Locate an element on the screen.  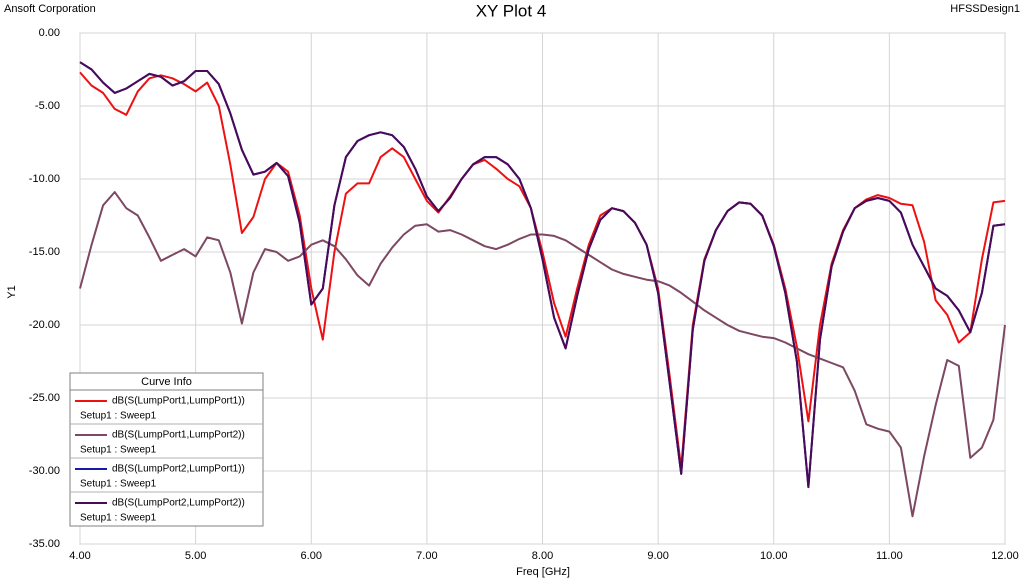
x-tick-label: 6.00 is located at coordinates (311, 556).